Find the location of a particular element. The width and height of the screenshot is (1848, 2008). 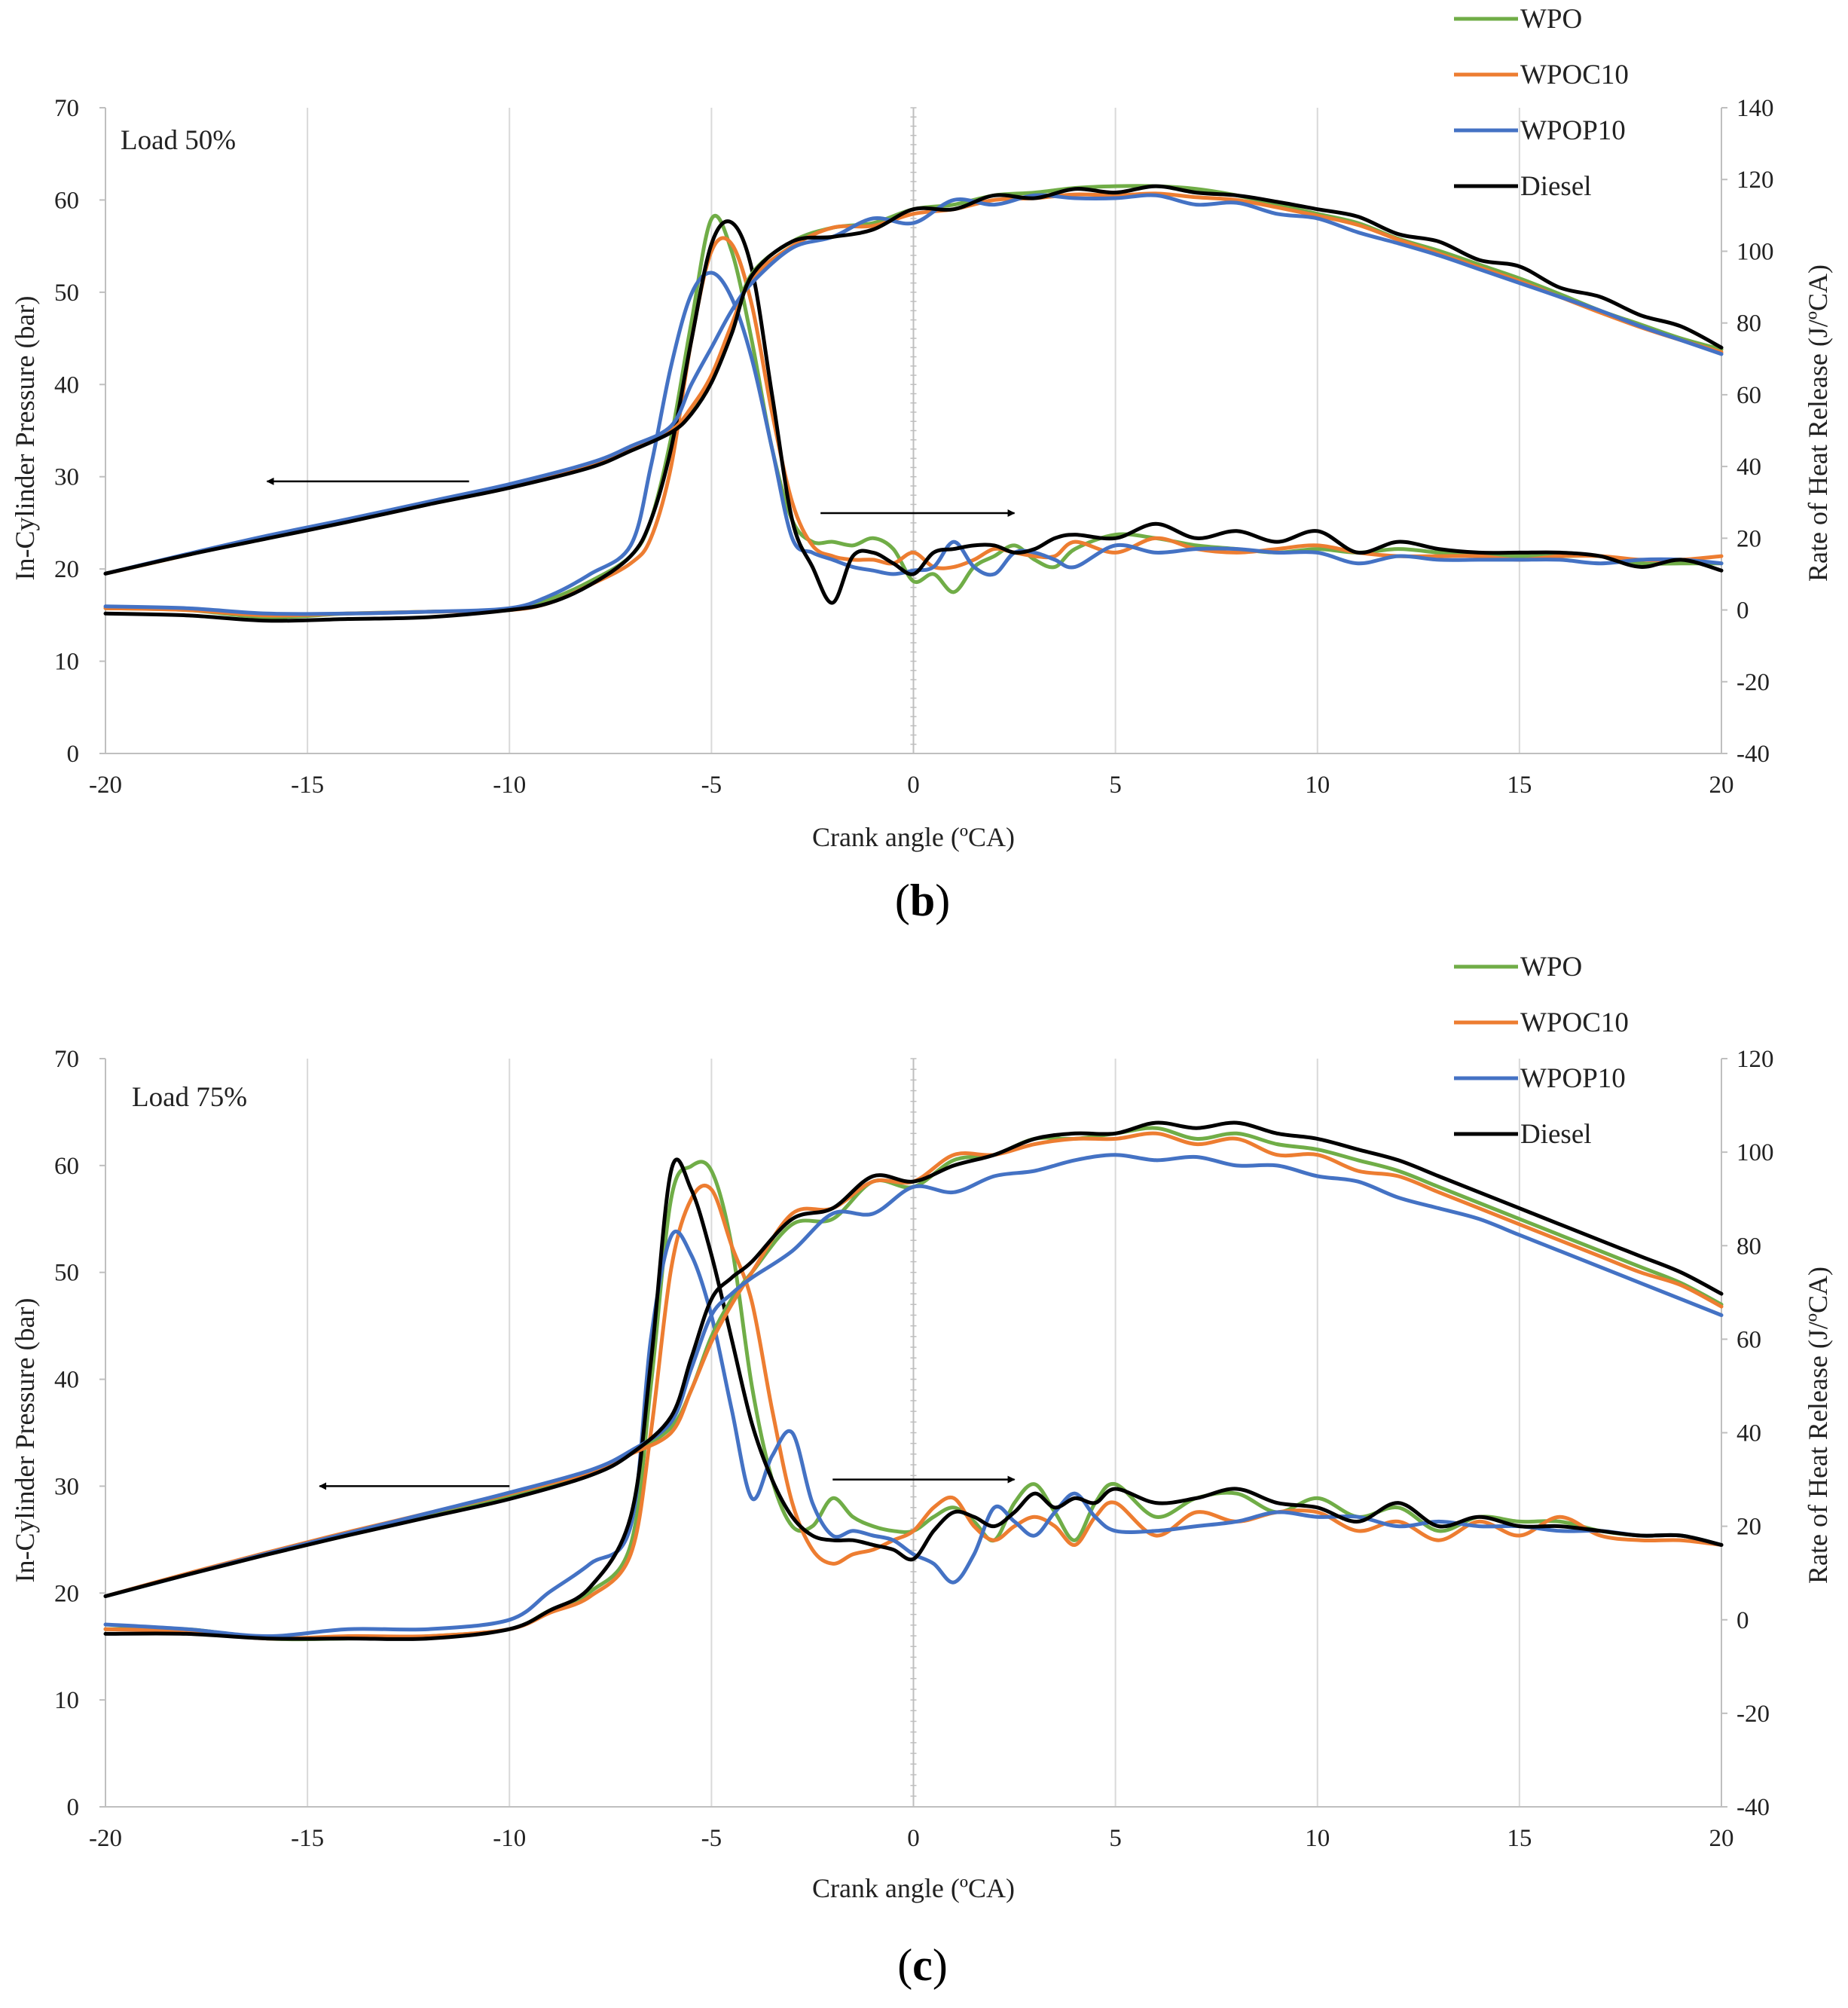

panel-label: (c) is located at coordinates (922, 1965).